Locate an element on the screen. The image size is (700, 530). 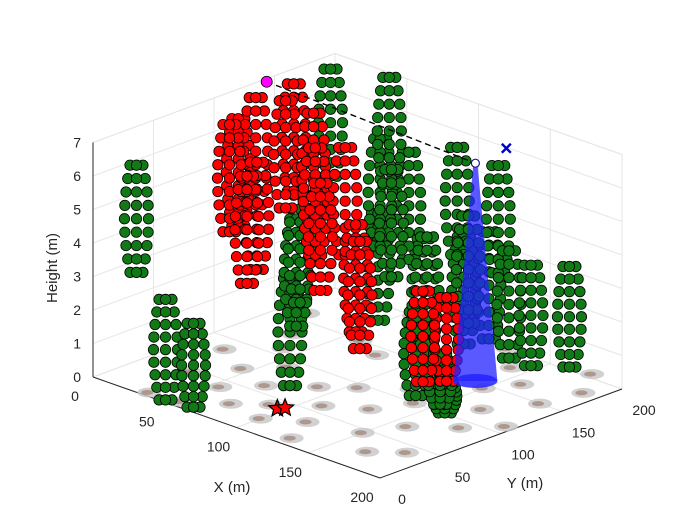
z-tick-label: 6 is located at coordinates (77, 176).